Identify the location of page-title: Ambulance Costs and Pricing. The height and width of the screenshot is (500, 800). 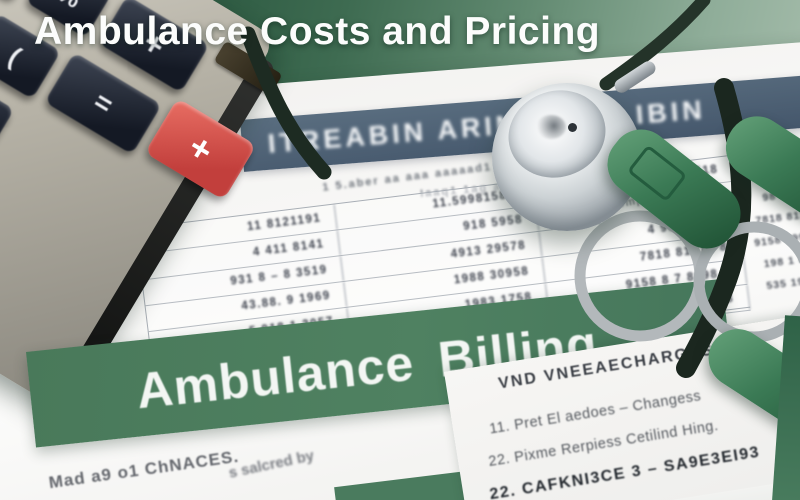
(317, 31).